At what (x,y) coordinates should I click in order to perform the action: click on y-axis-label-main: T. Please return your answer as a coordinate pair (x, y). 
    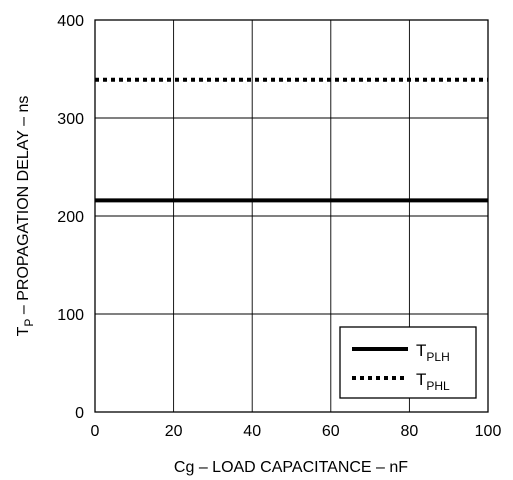
    Looking at the image, I should click on (23, 331).